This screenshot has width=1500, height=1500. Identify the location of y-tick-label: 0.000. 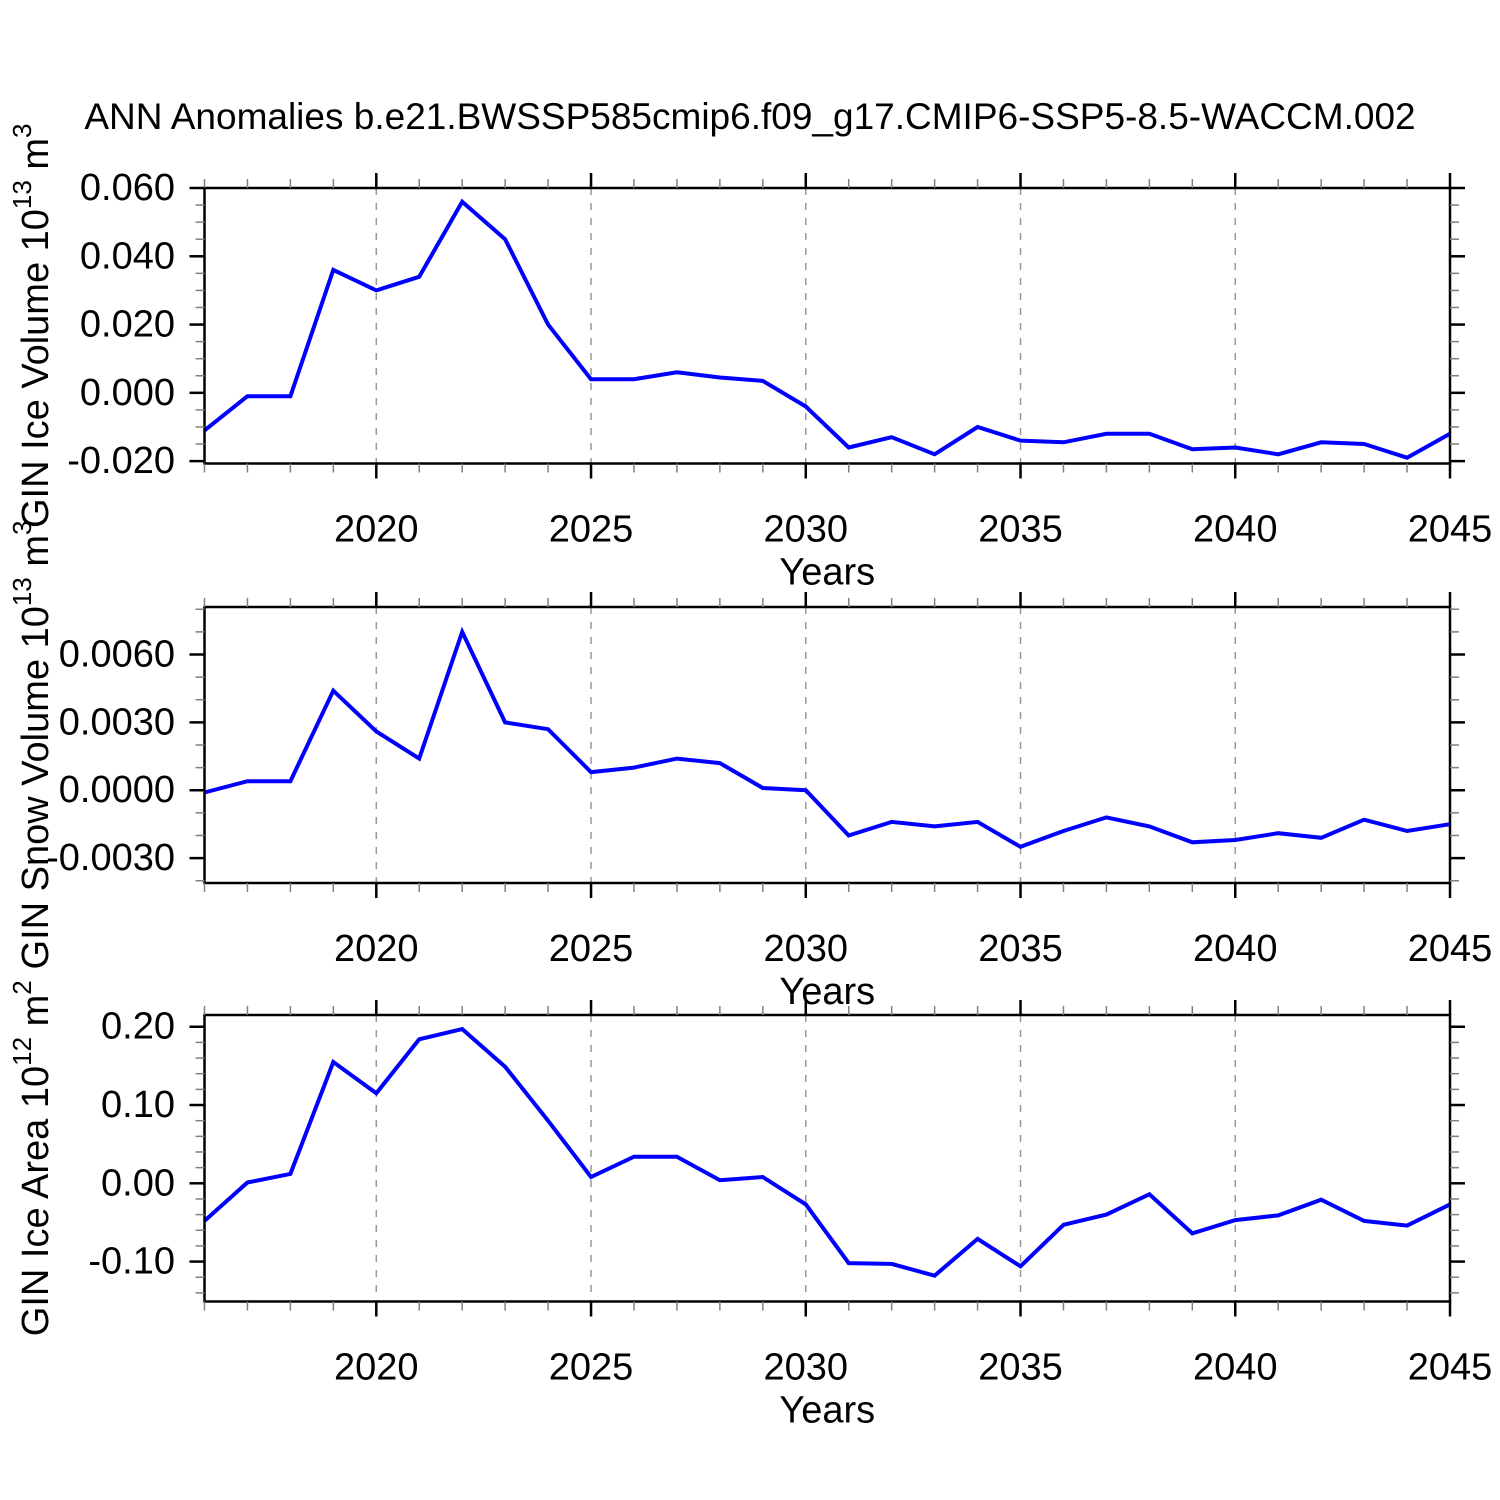
(127, 393).